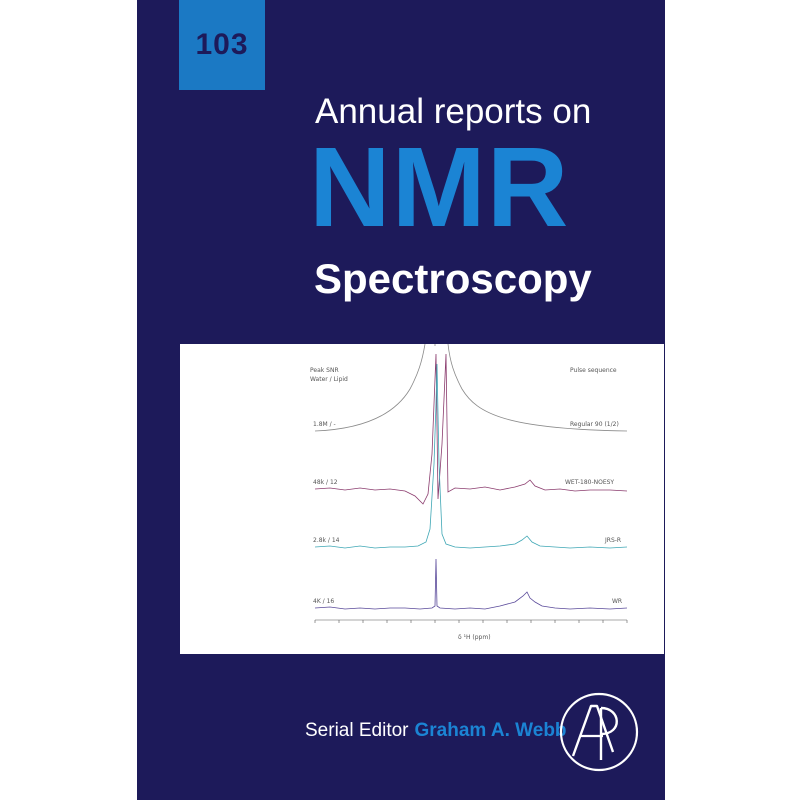 The width and height of the screenshot is (800, 800). What do you see at coordinates (357, 730) in the screenshot?
I see `serial-editor-label: Serial Editor` at bounding box center [357, 730].